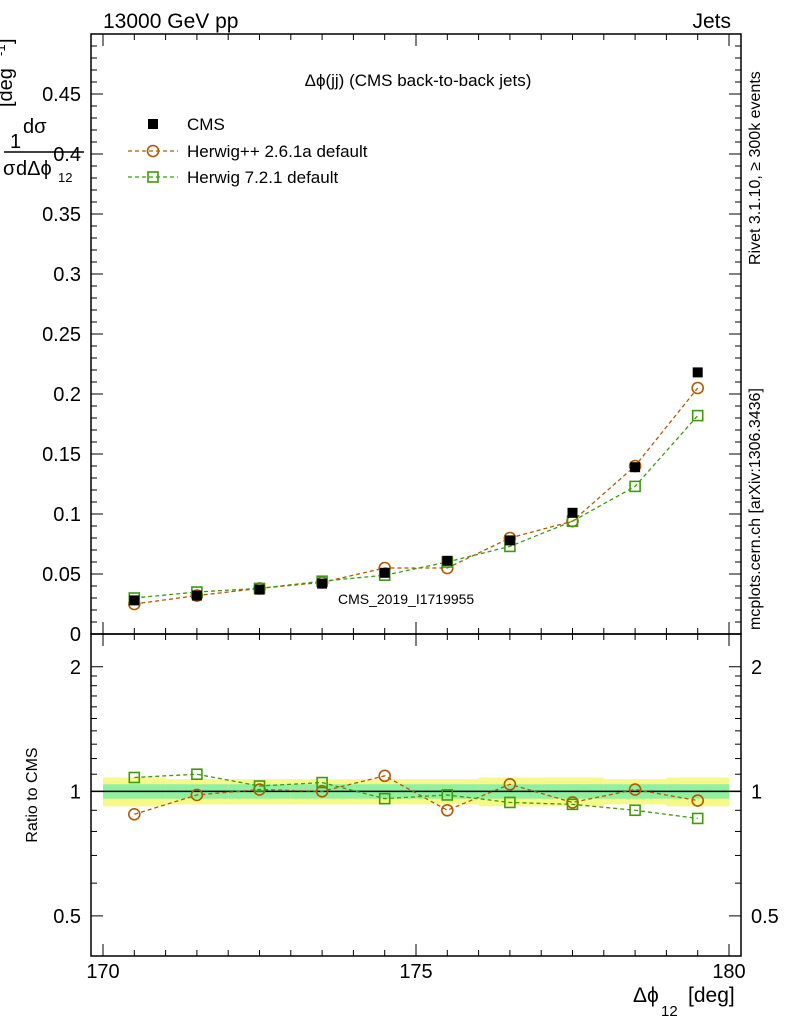  What do you see at coordinates (42, 111) in the screenshot?
I see `main-y-axis-label: 1 dσ σ dΔϕ 12 [deg -1 ]` at bounding box center [42, 111].